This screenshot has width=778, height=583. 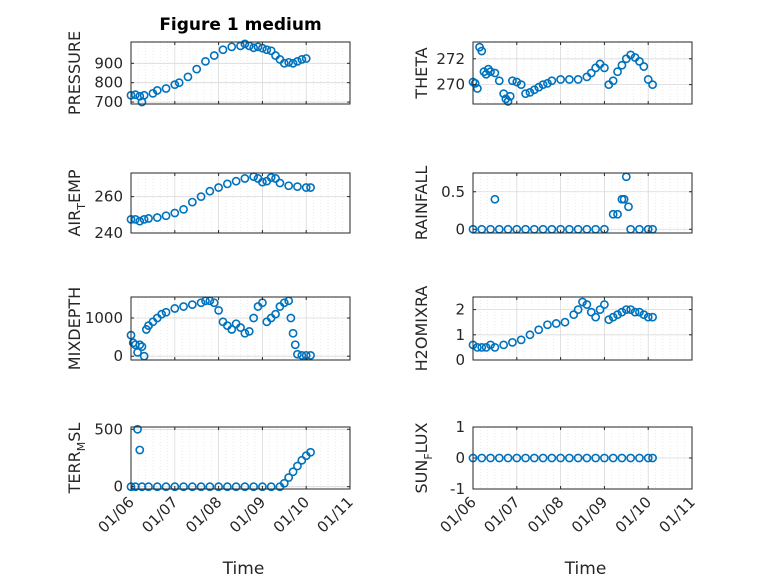 What do you see at coordinates (552, 203) in the screenshot?
I see `subplot-rainfall: 0 0.5 RAINFALL` at bounding box center [552, 203].